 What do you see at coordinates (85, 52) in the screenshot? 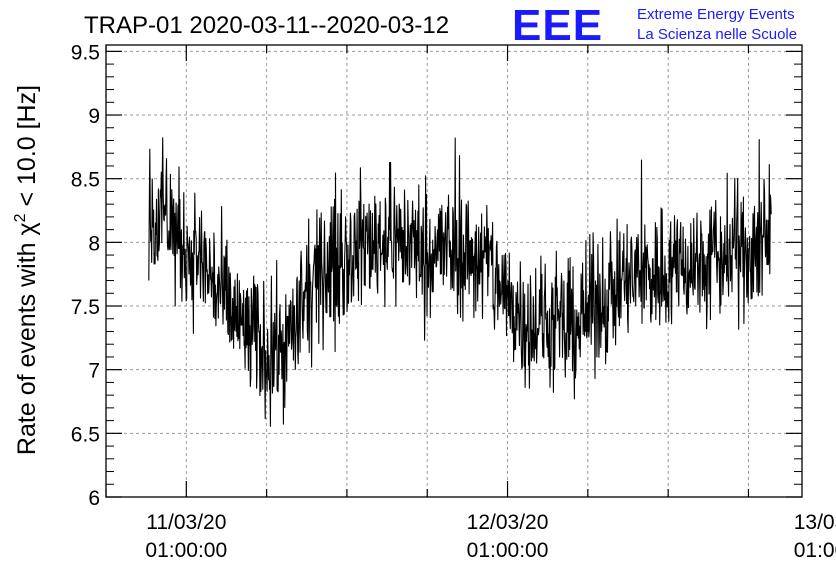
I see `y-tick-label: 9.5` at bounding box center [85, 52].